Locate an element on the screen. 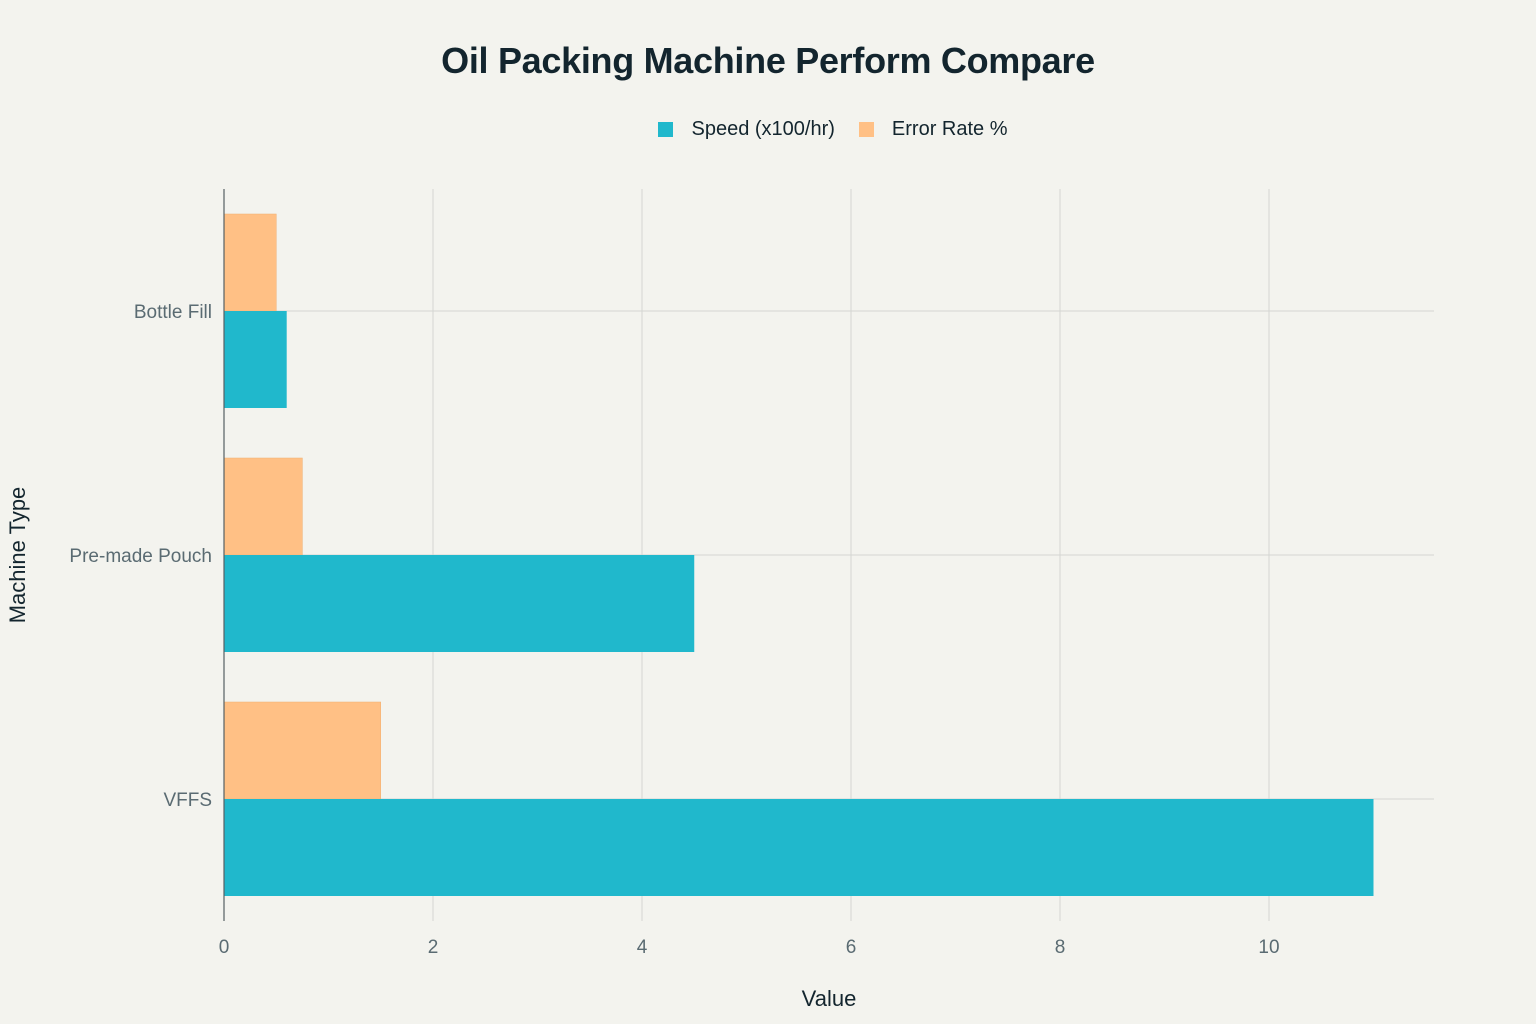  legend: Speed (x100/hr) Error Rate % is located at coordinates (768, 129).